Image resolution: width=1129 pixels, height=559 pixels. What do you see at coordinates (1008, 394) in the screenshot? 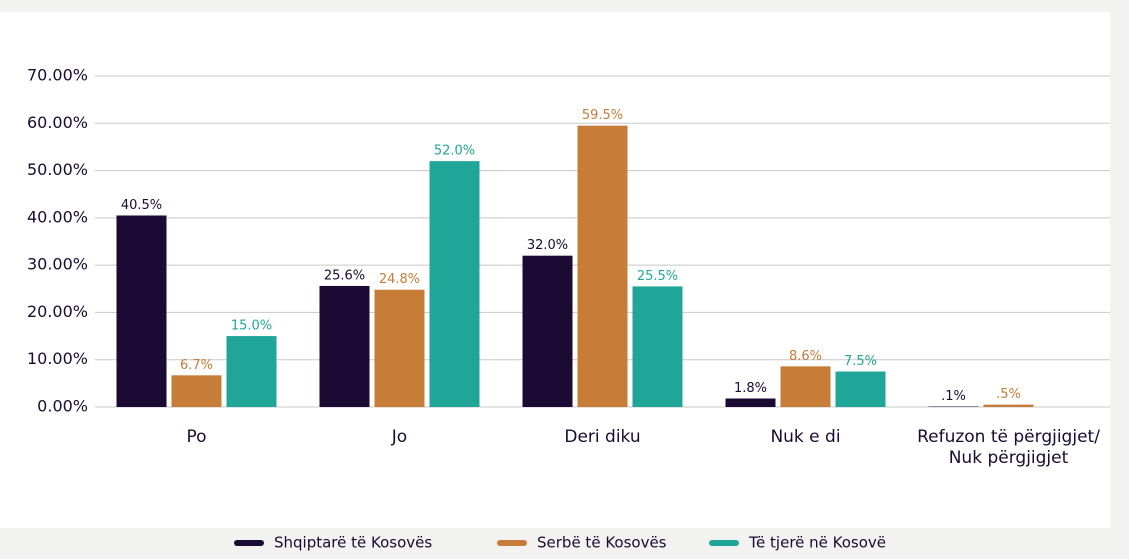
I see `data-label: .5%` at bounding box center [1008, 394].